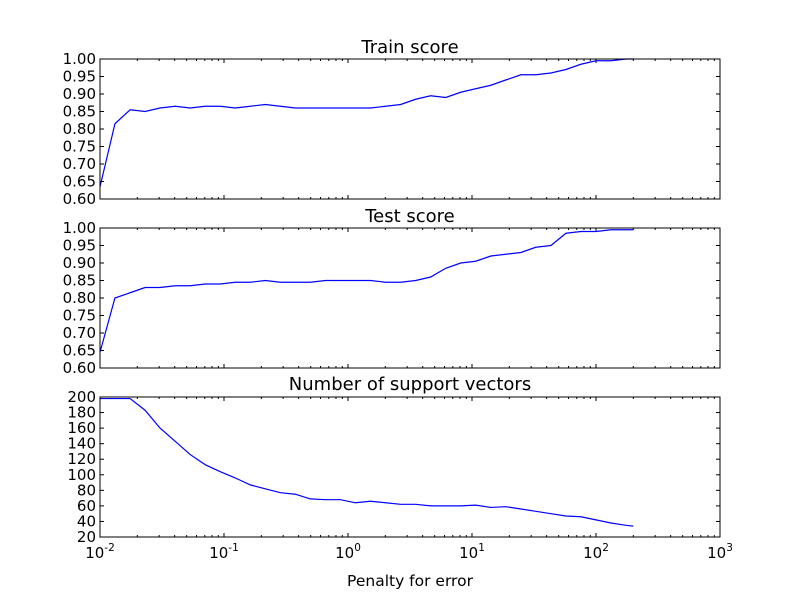 The height and width of the screenshot is (597, 800). I want to click on x-tick-label-exponent: 0, so click(357, 548).